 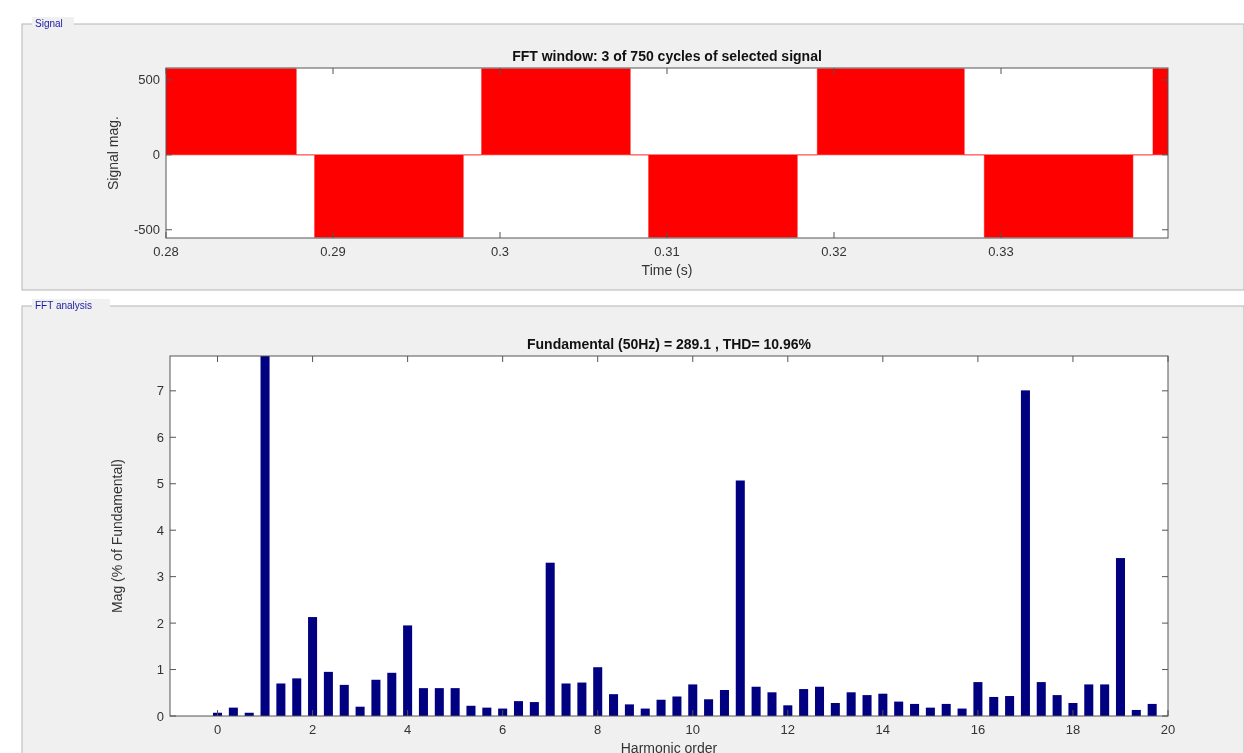 What do you see at coordinates (64, 305) in the screenshot?
I see `text: FFT analysis` at bounding box center [64, 305].